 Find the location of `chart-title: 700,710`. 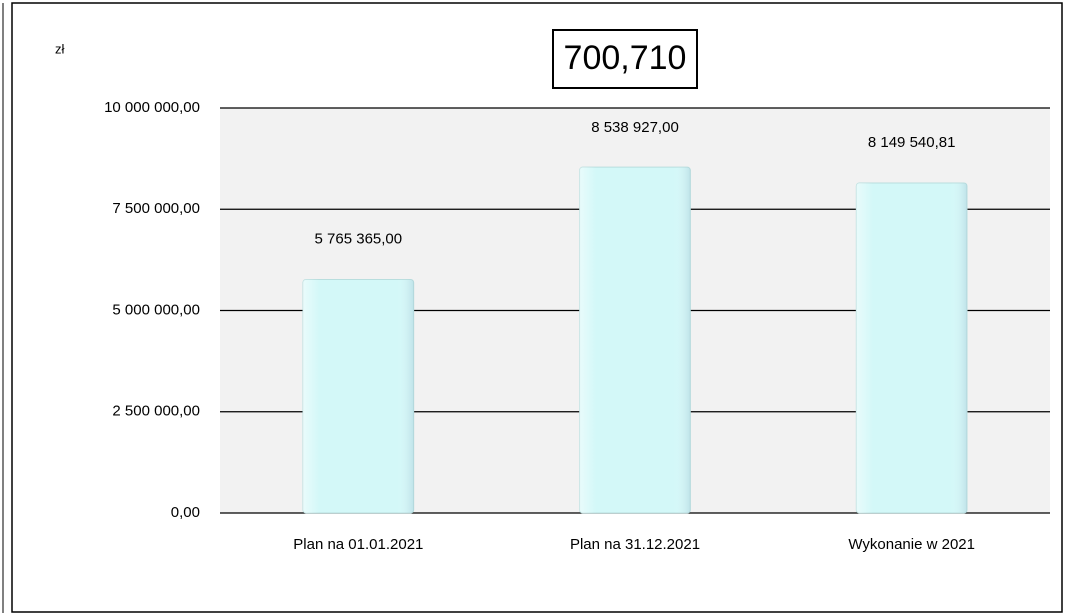

chart-title: 700,710 is located at coordinates (625, 58).